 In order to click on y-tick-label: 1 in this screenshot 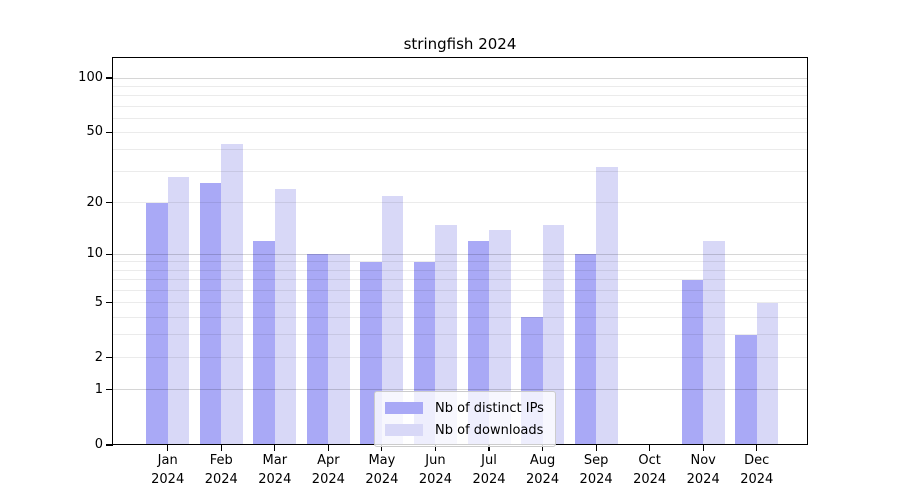, I will do `click(98, 389)`.